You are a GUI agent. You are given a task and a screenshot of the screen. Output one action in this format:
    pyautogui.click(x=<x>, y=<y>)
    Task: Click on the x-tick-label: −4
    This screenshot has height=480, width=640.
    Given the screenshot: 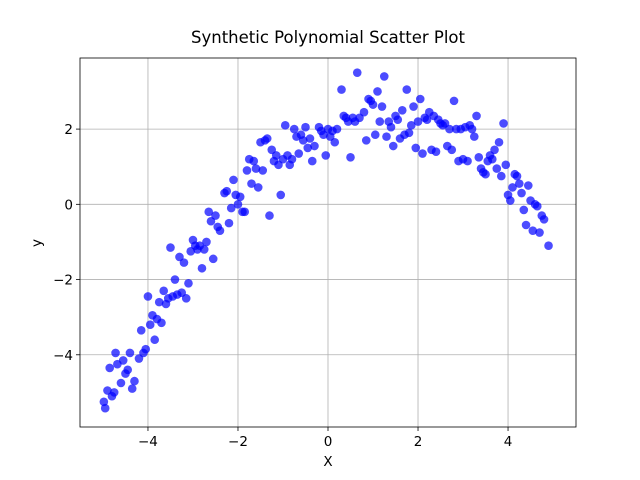 What is the action you would take?
    pyautogui.click(x=148, y=442)
    